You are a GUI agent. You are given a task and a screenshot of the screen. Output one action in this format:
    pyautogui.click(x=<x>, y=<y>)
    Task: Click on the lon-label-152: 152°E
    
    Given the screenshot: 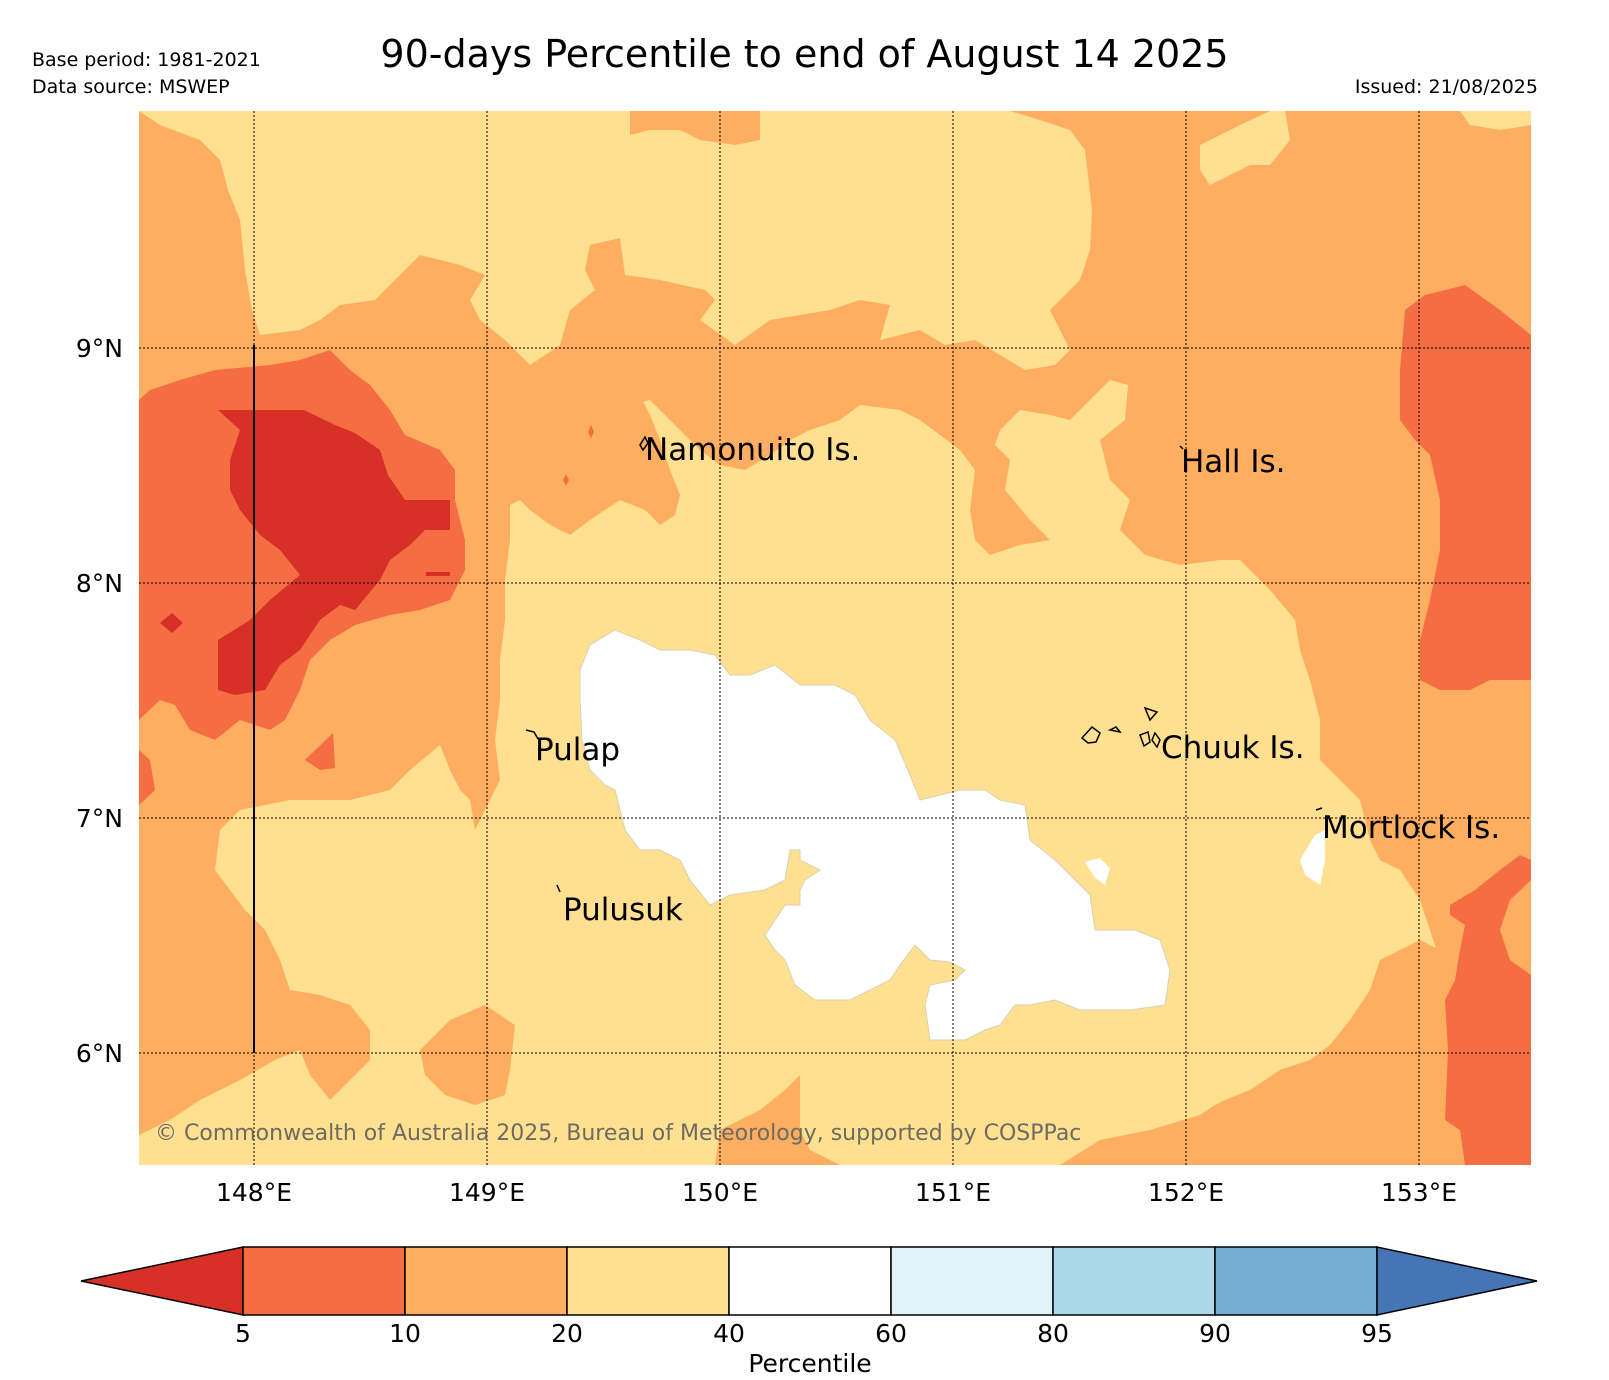 What is the action you would take?
    pyautogui.click(x=1186, y=1192)
    